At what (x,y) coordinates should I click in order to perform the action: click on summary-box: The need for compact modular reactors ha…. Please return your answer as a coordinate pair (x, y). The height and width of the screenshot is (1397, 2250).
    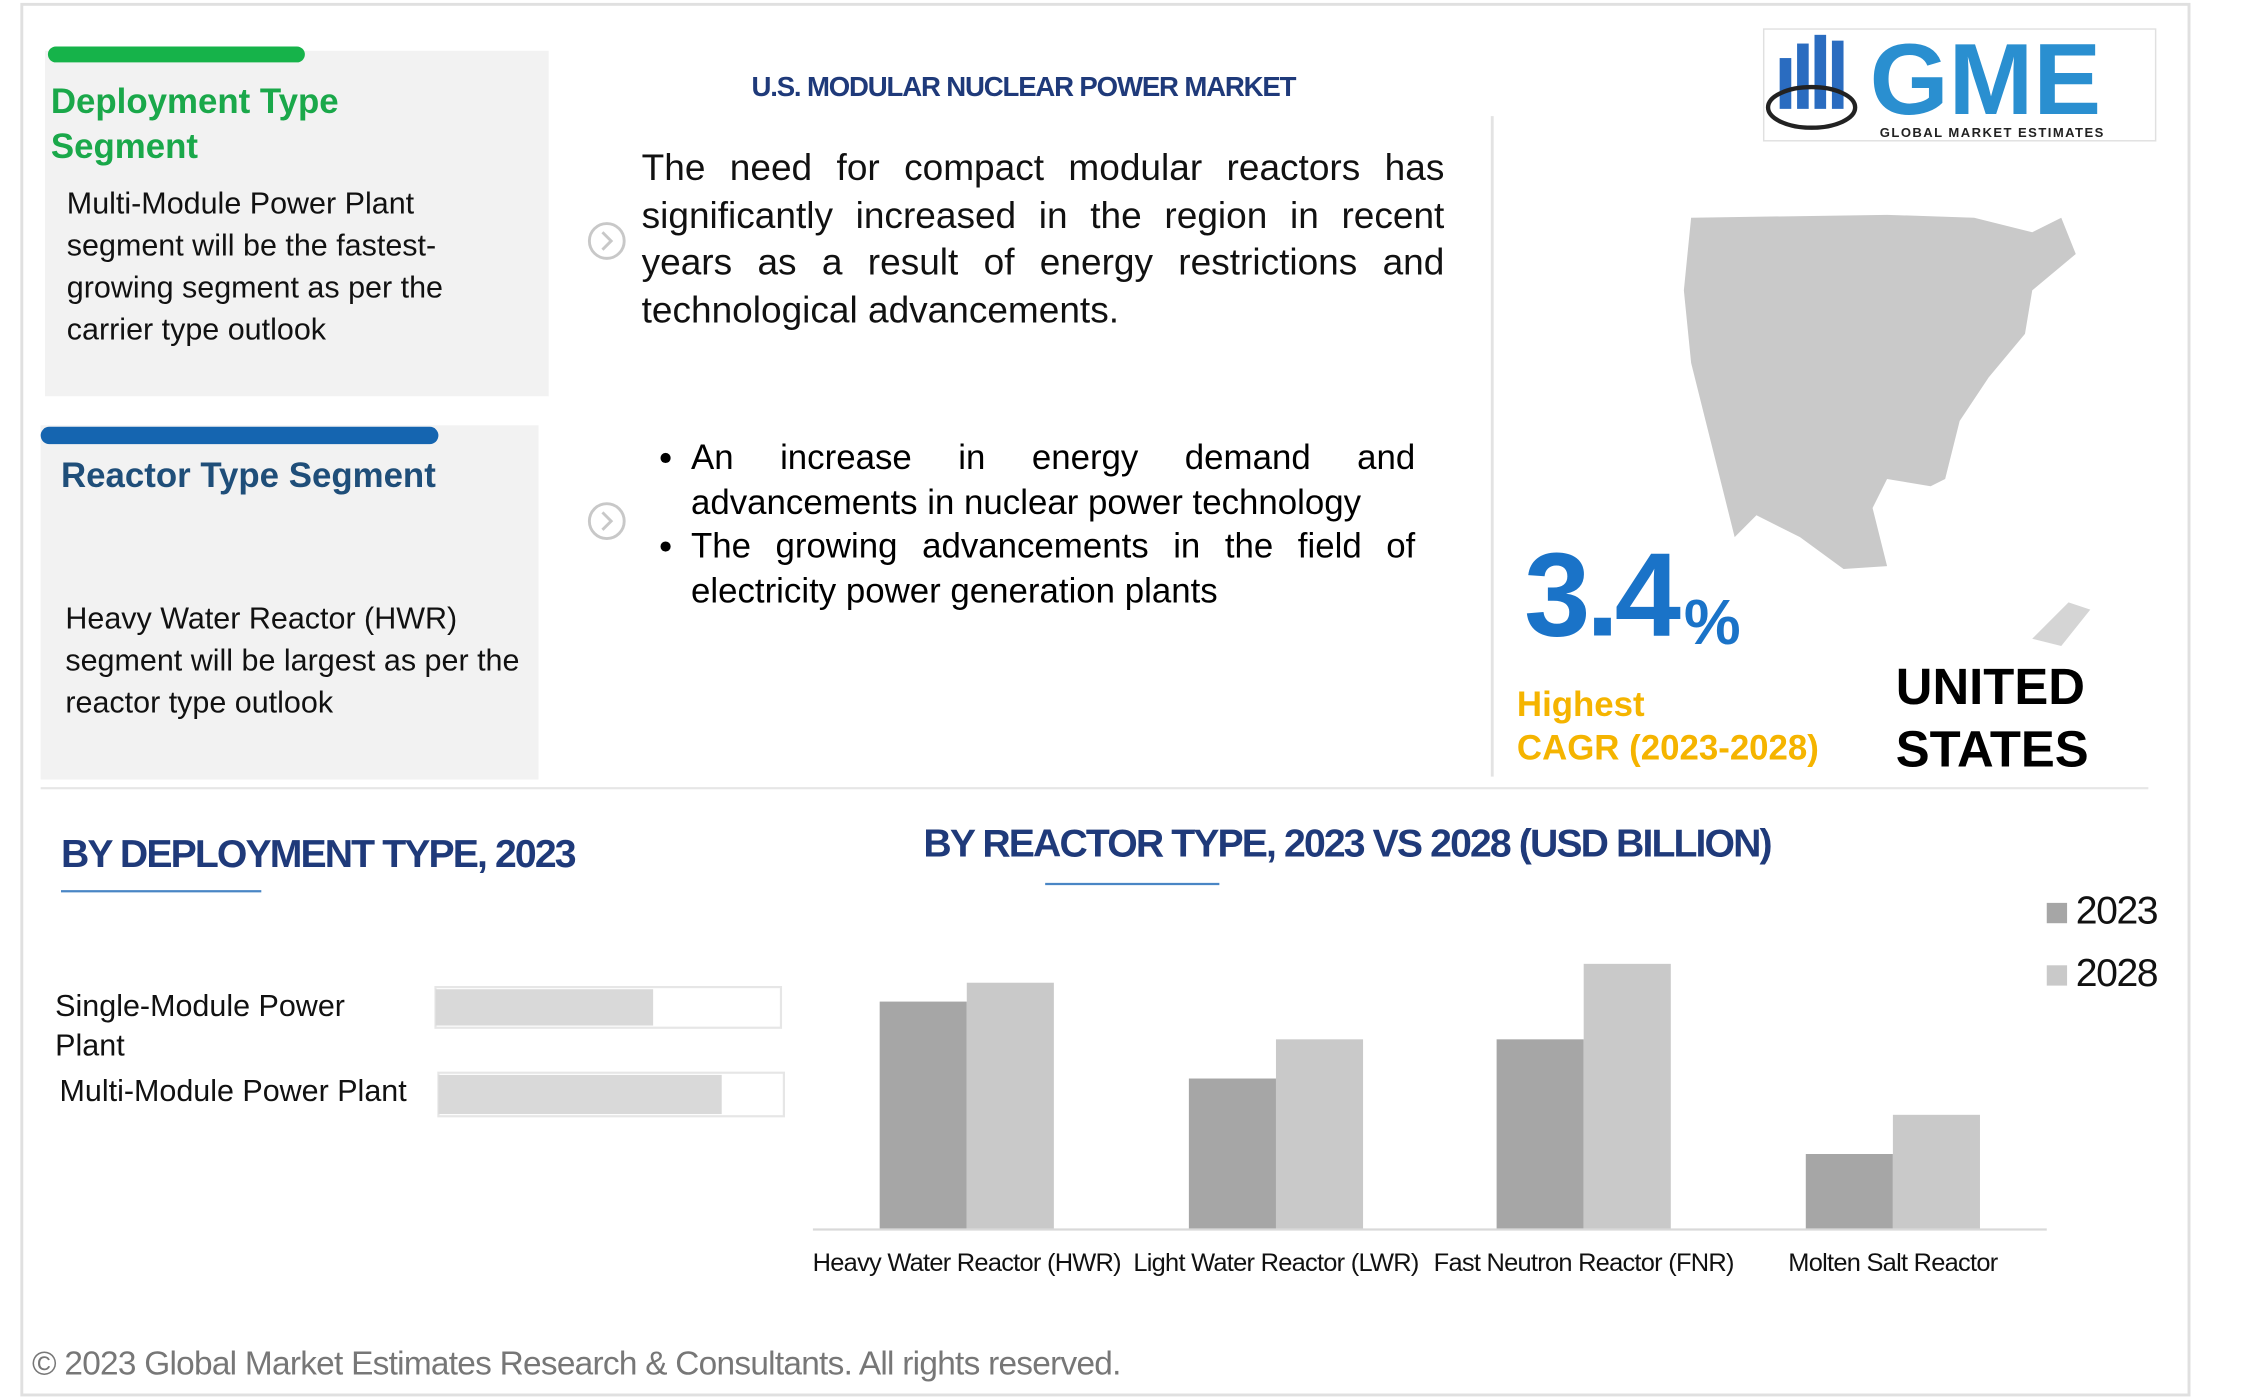
    Looking at the image, I should click on (1043, 239).